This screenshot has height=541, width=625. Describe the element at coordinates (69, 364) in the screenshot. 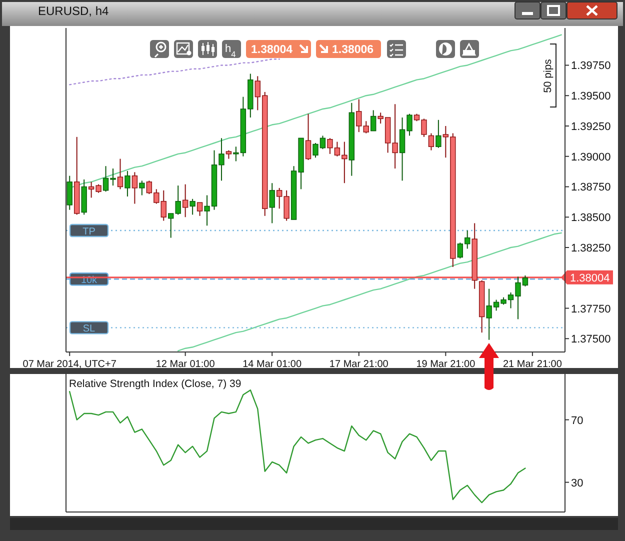

I see `x-tick-label: 07 Mar 2014, UTC+7` at that location.